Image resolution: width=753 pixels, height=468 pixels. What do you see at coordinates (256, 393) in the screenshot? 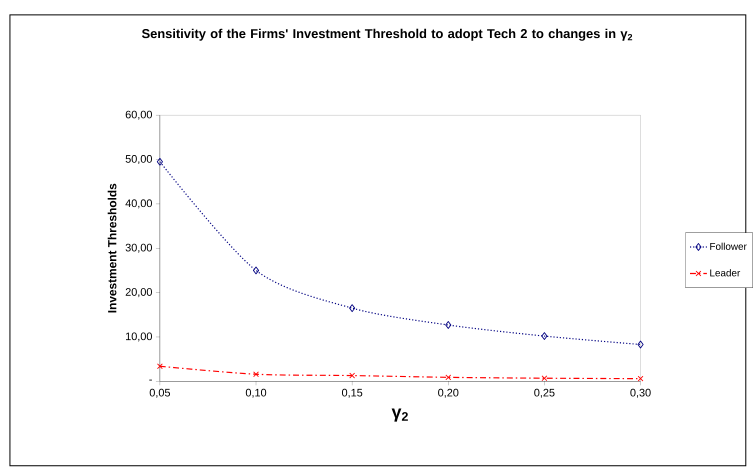
I see `x-tick-label: 0,10` at bounding box center [256, 393].